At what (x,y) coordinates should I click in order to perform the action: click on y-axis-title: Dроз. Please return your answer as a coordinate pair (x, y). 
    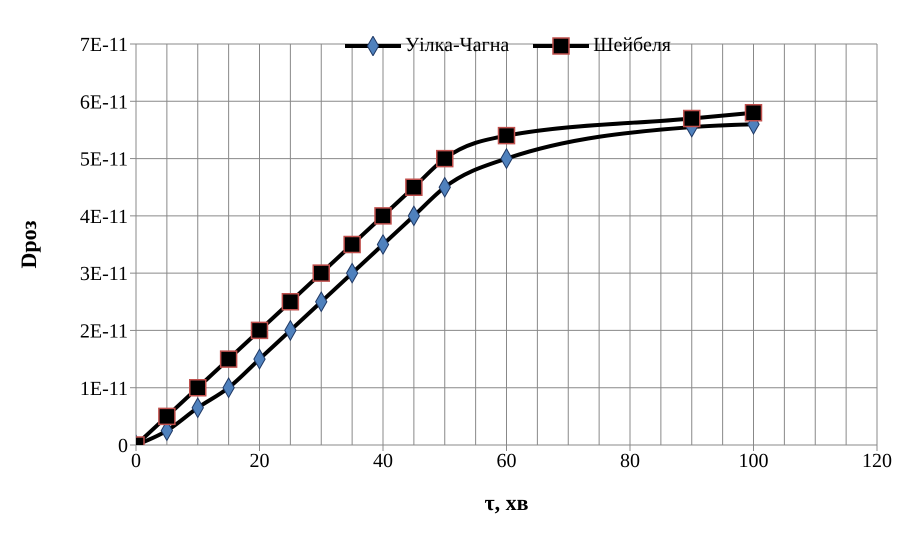
    Looking at the image, I should click on (28, 244).